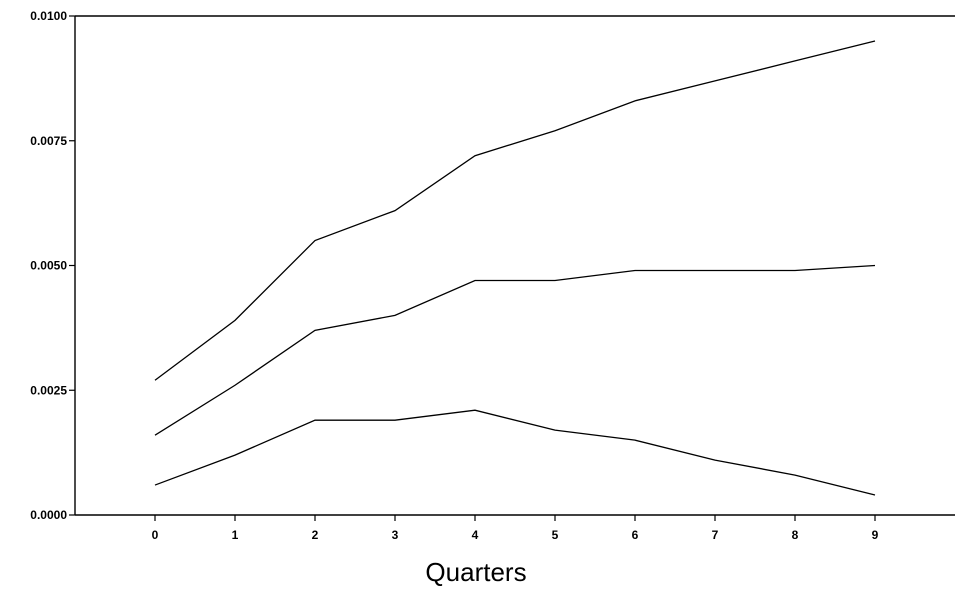  What do you see at coordinates (48, 266) in the screenshot?
I see `y-tick-label: 0.0050` at bounding box center [48, 266].